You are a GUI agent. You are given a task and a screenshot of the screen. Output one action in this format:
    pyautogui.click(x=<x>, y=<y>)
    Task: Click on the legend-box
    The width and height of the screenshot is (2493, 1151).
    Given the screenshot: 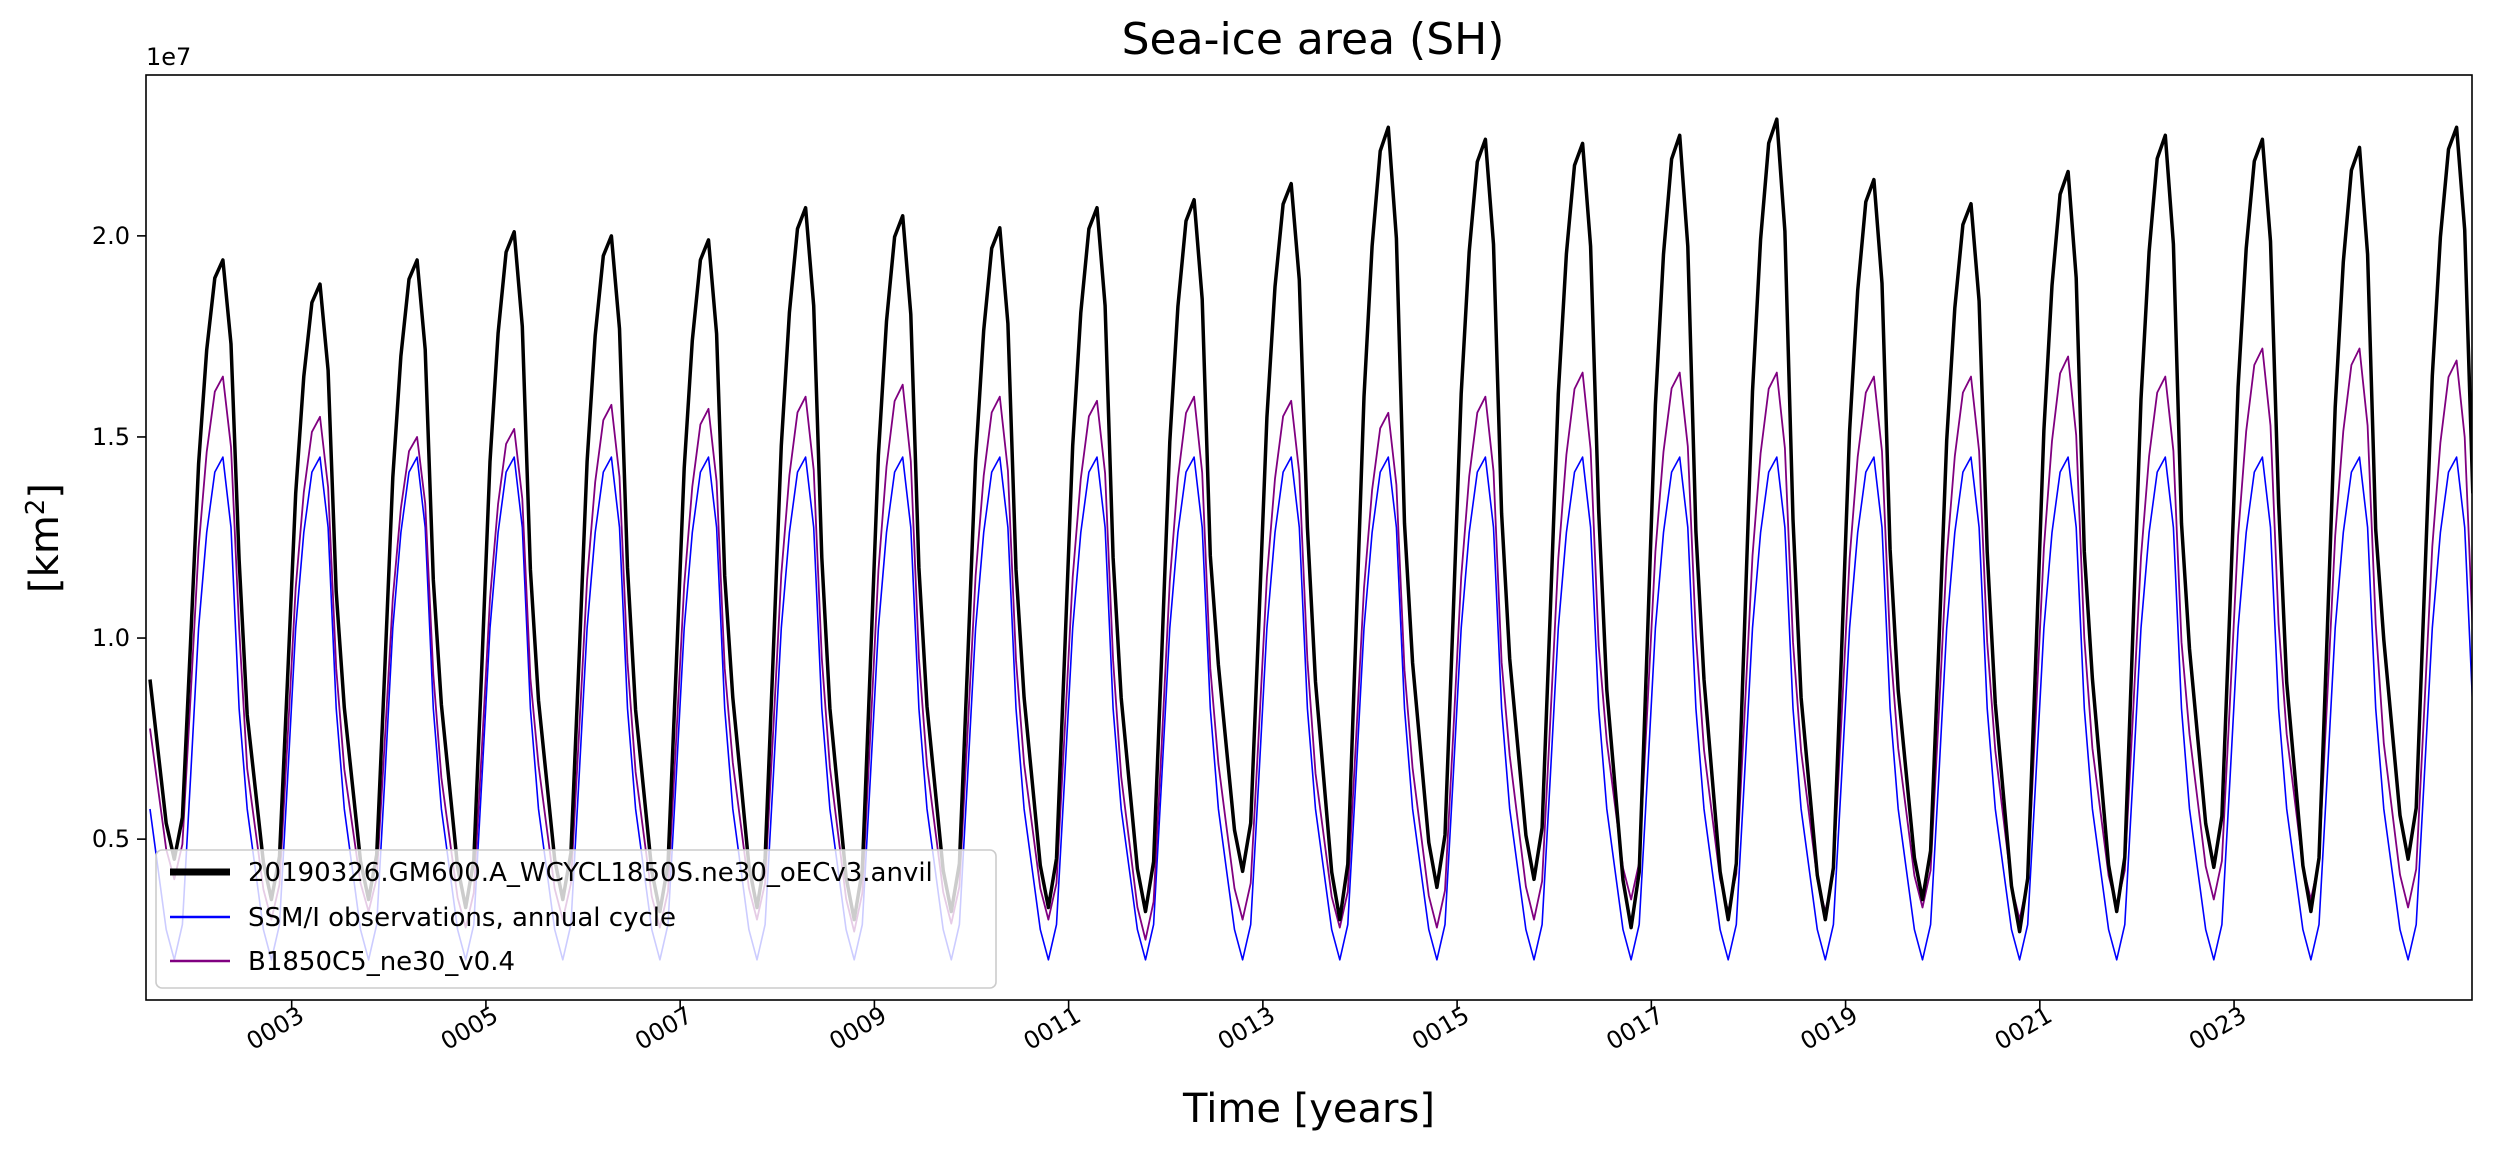 What is the action you would take?
    pyautogui.click(x=576, y=919)
    